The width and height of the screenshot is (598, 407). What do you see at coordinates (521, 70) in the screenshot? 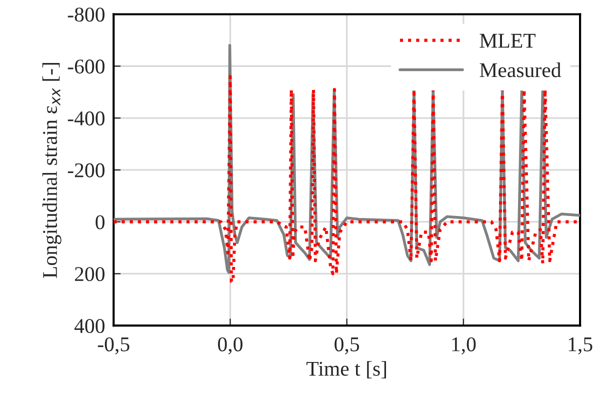
I see `legend-label: Measured` at bounding box center [521, 70].